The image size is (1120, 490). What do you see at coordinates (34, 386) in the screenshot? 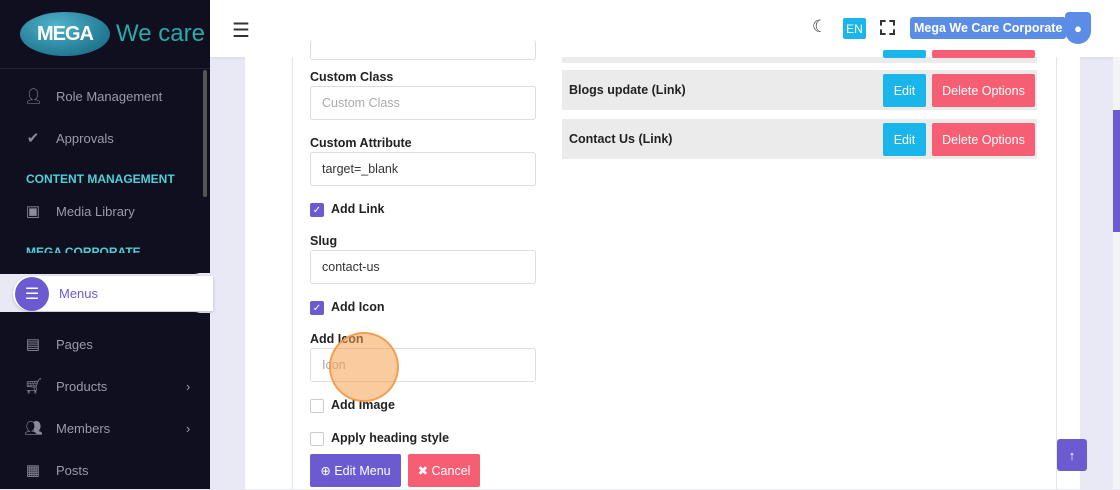
I see `cart-icon: 🛒︎` at bounding box center [34, 386].